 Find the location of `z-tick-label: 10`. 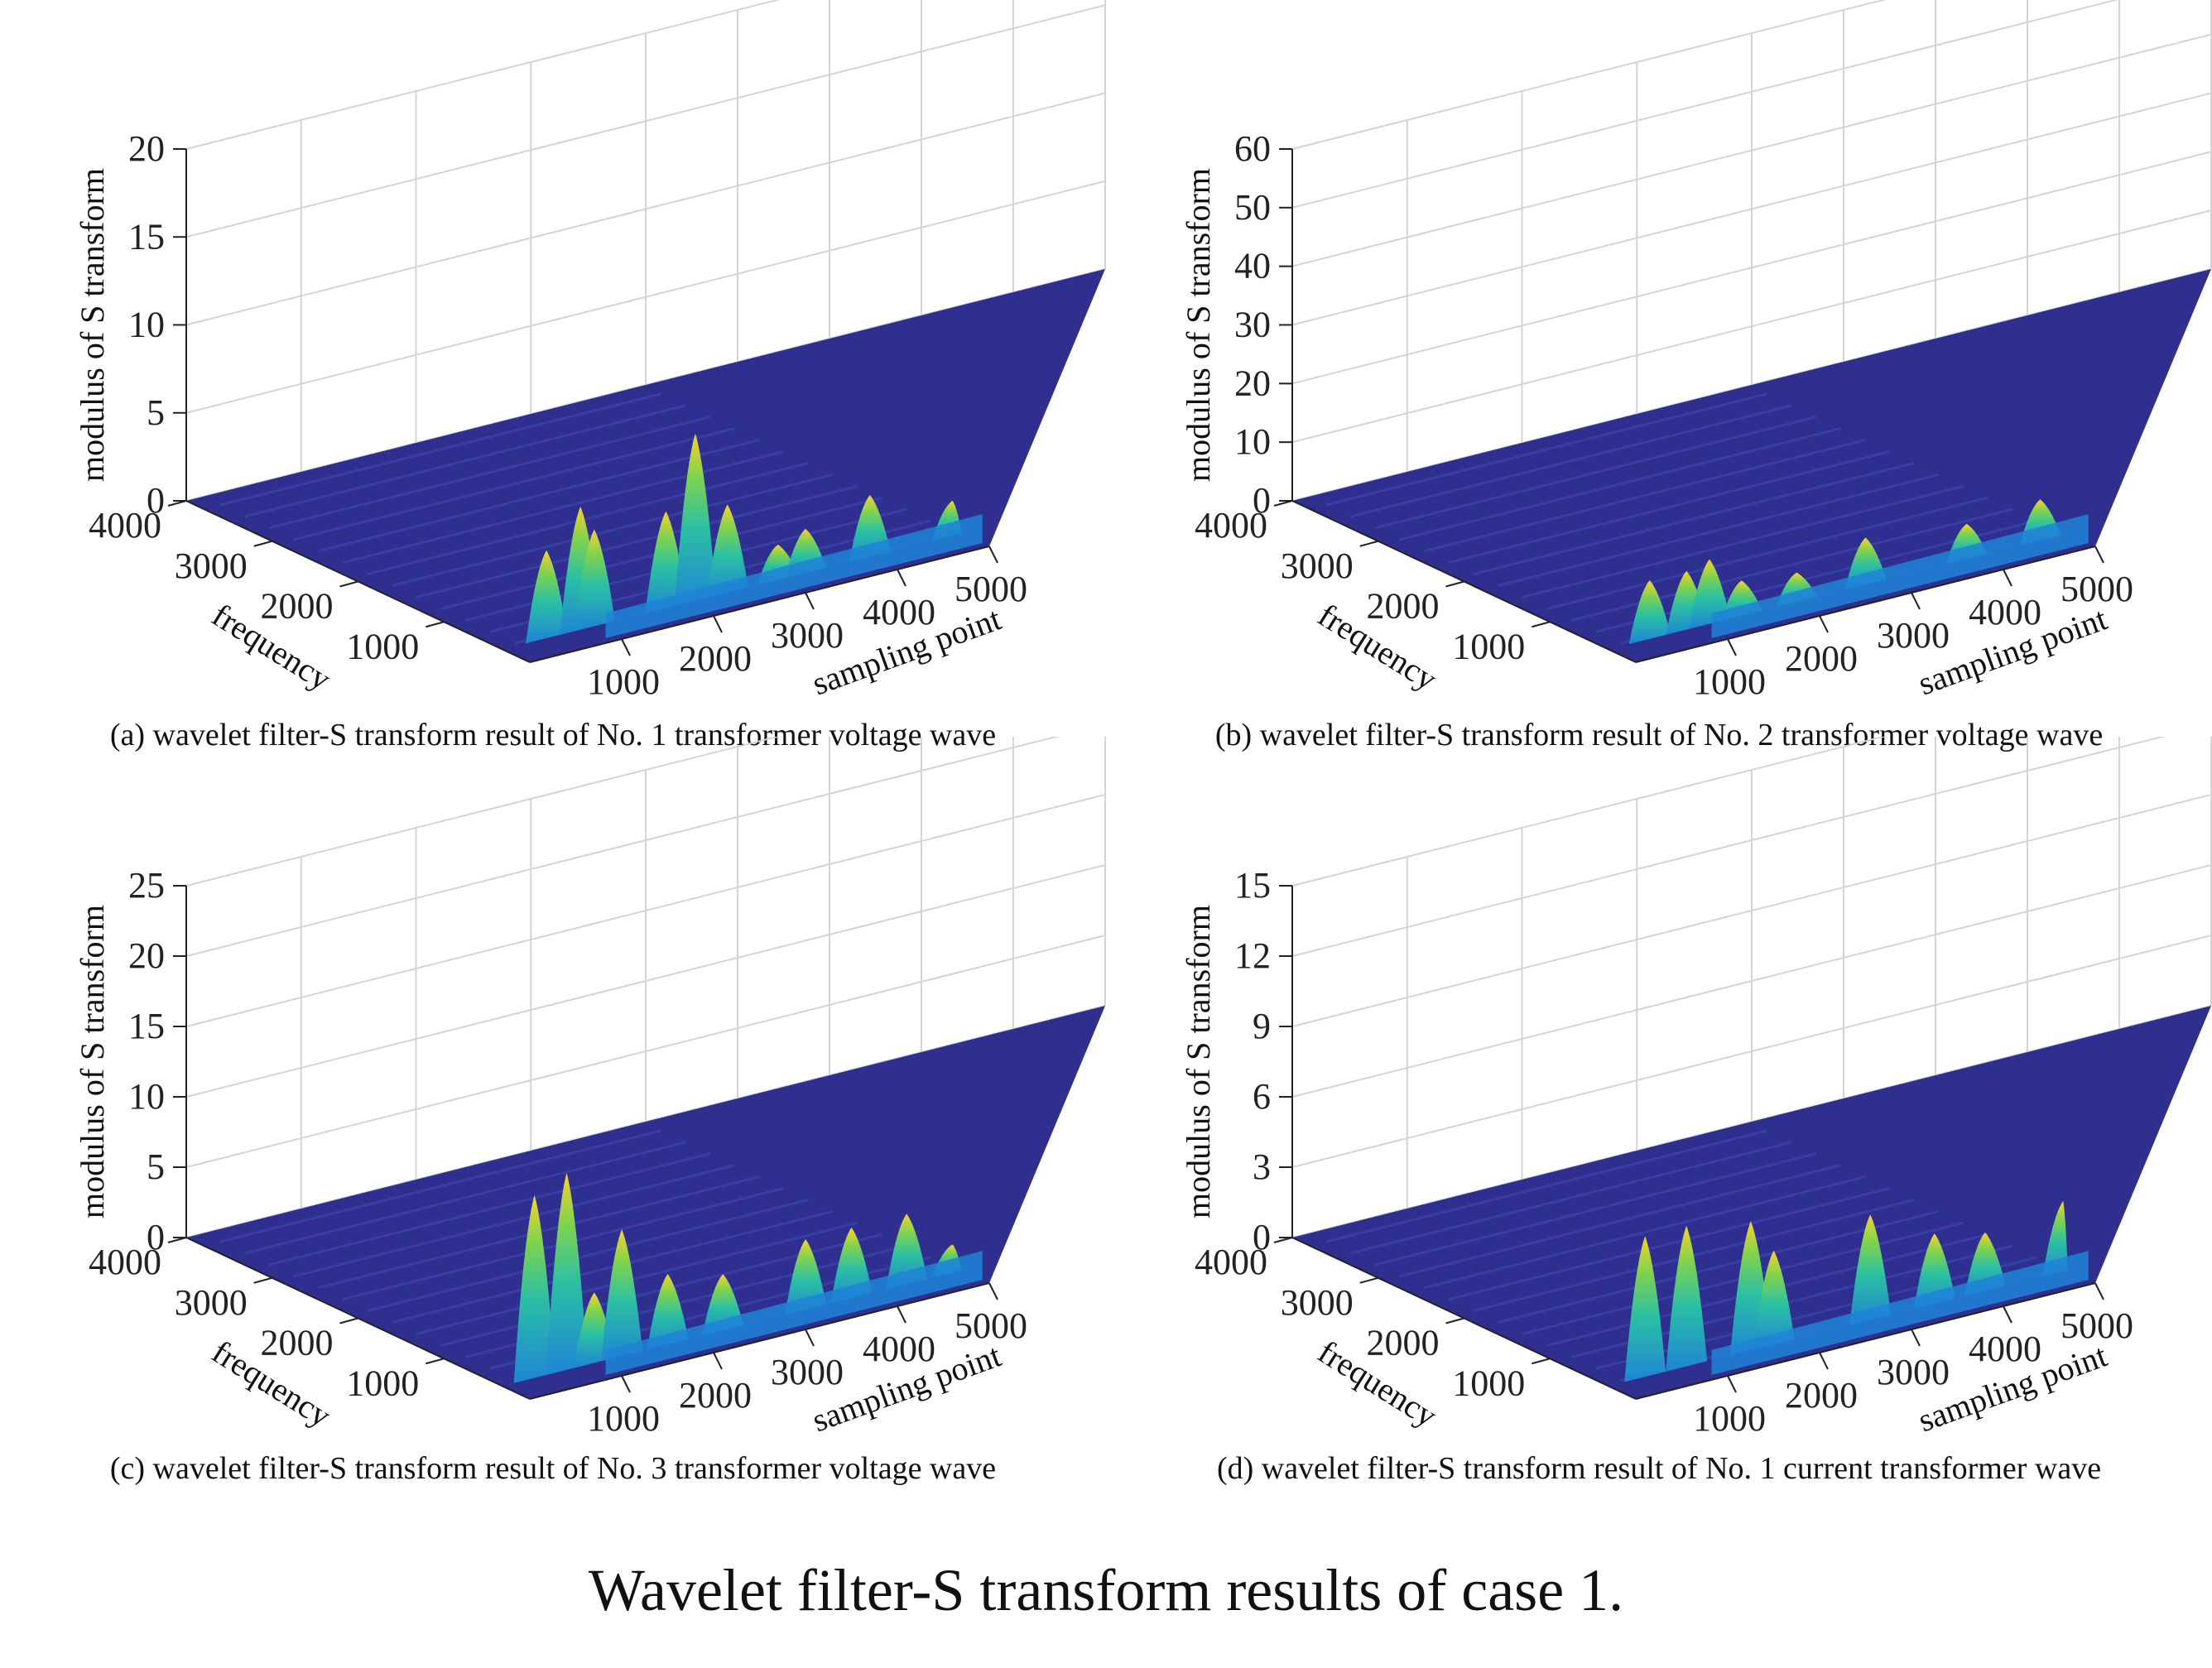

z-tick-label: 10 is located at coordinates (1252, 441).